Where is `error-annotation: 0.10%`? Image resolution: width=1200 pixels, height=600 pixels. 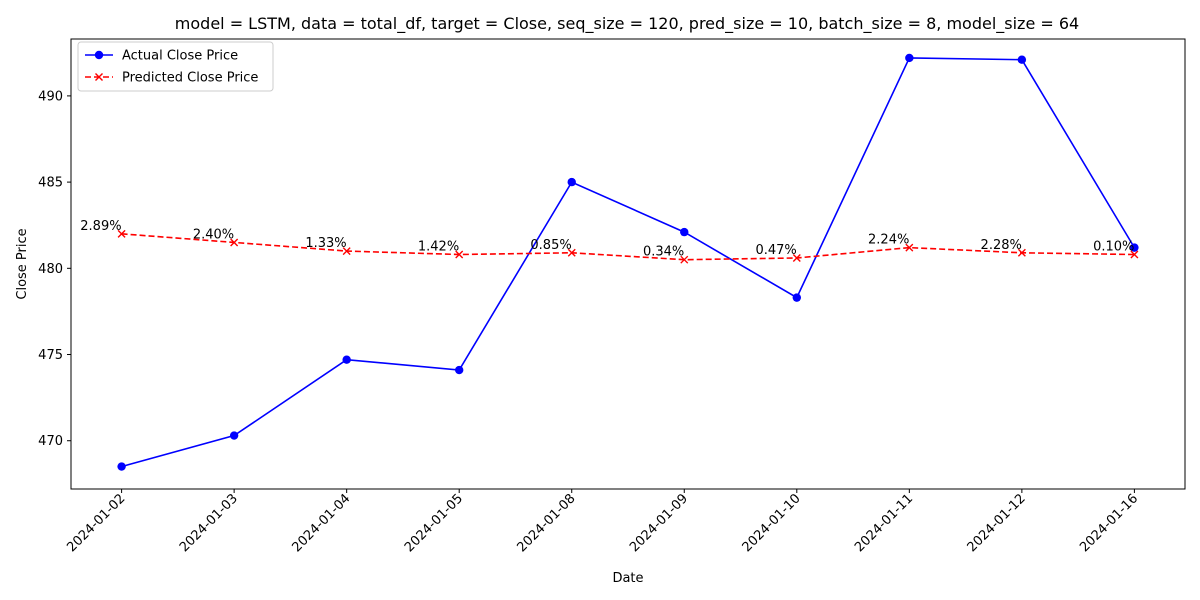 error-annotation: 0.10% is located at coordinates (1113, 247).